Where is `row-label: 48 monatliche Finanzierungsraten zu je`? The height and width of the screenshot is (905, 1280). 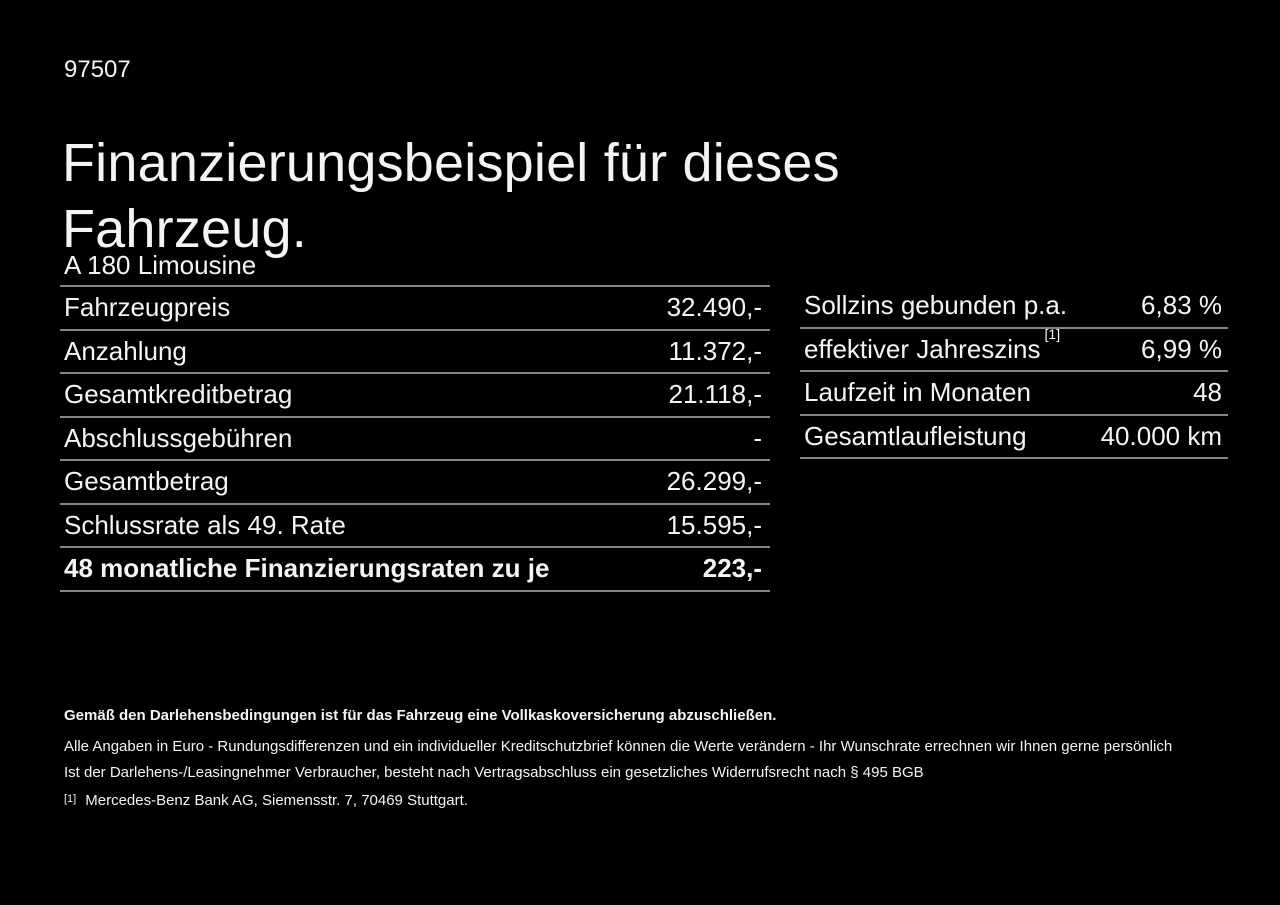 row-label: 48 monatliche Finanzierungsraten zu je is located at coordinates (307, 568).